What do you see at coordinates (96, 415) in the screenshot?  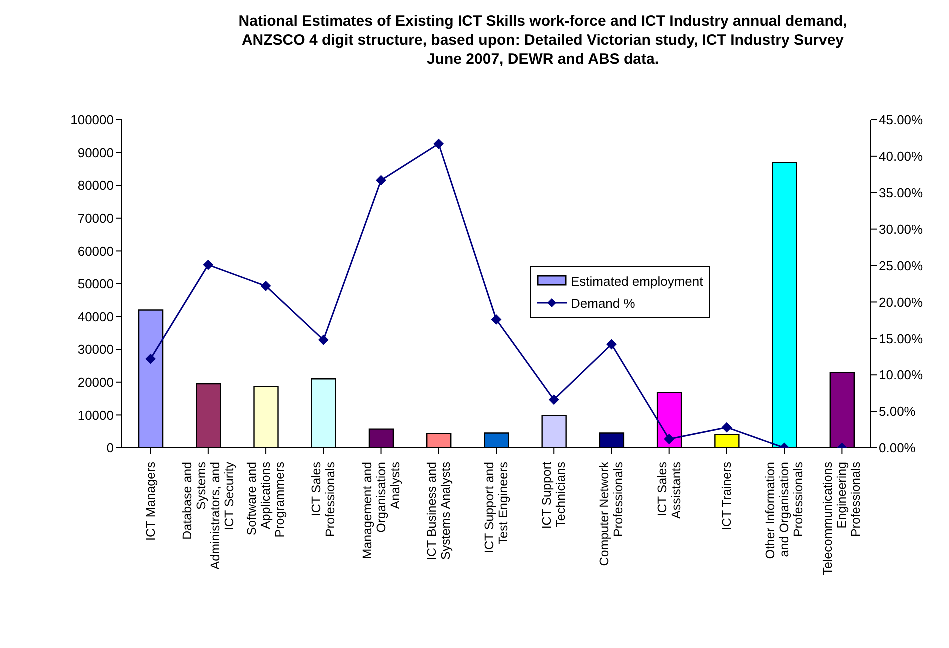 I see `y-tick-label: 10000` at bounding box center [96, 415].